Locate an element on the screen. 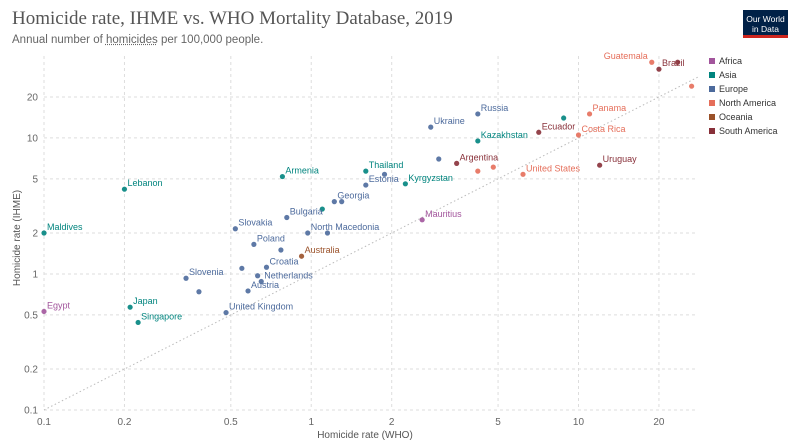 This screenshot has height=448, width=800. point-label: Australia is located at coordinates (322, 250).